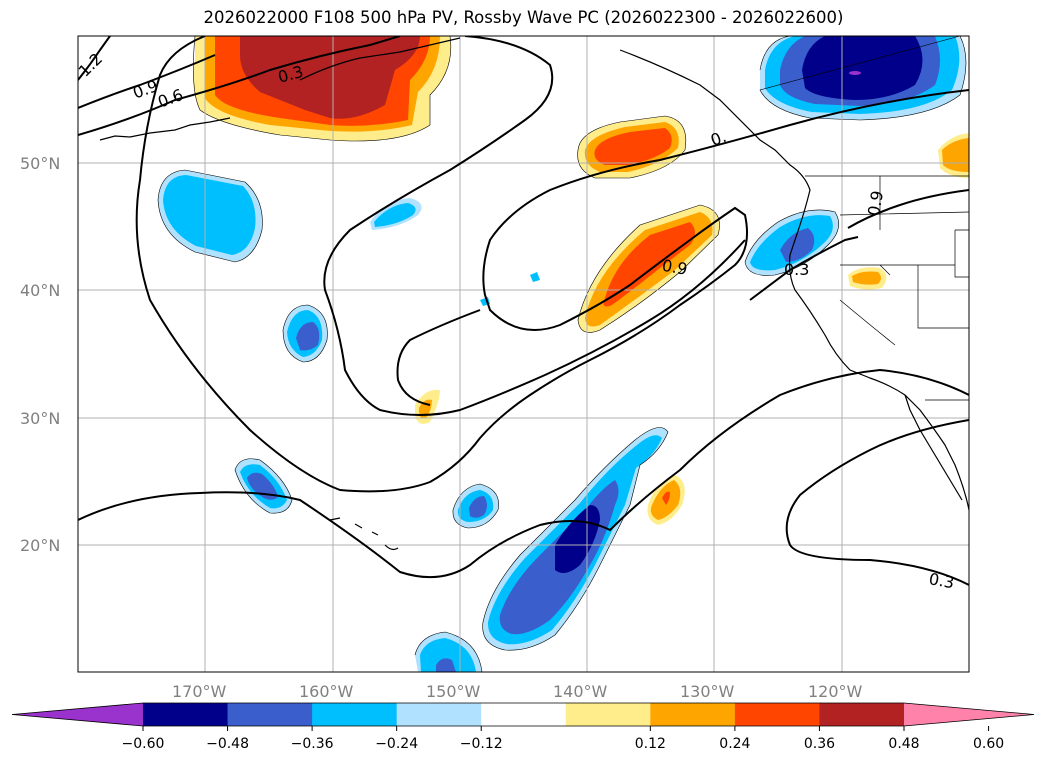  I want to click on lat-label: 20°N, so click(40, 545).